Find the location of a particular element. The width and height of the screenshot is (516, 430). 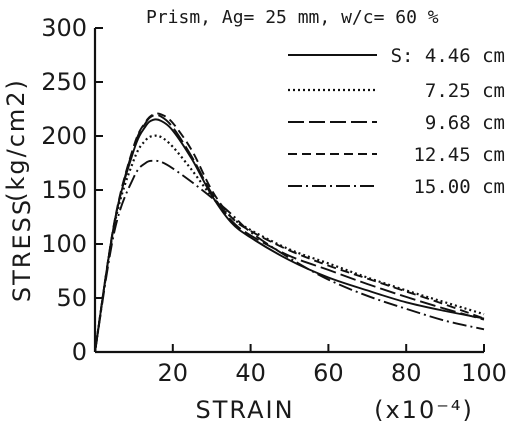

legend-label-3: 9.68 cm is located at coordinates (465, 123).